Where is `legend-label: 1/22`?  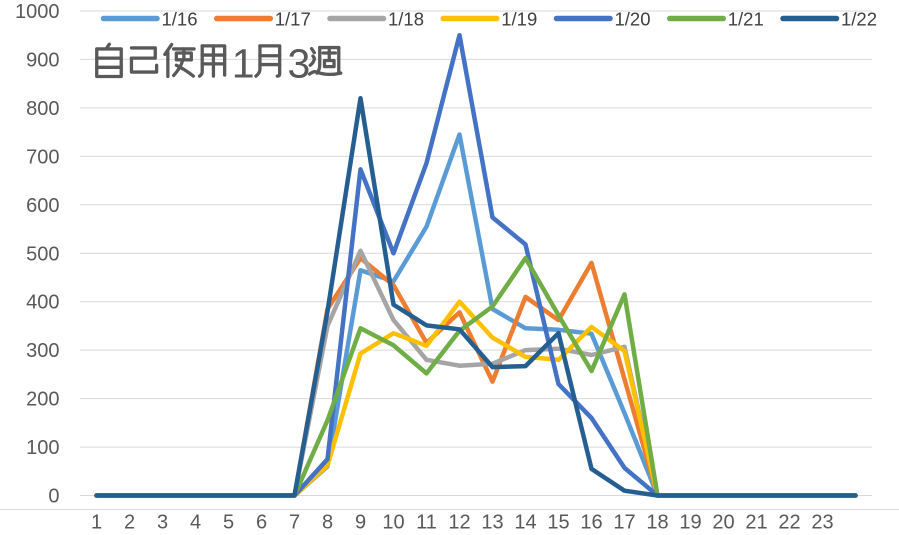
legend-label: 1/22 is located at coordinates (859, 19).